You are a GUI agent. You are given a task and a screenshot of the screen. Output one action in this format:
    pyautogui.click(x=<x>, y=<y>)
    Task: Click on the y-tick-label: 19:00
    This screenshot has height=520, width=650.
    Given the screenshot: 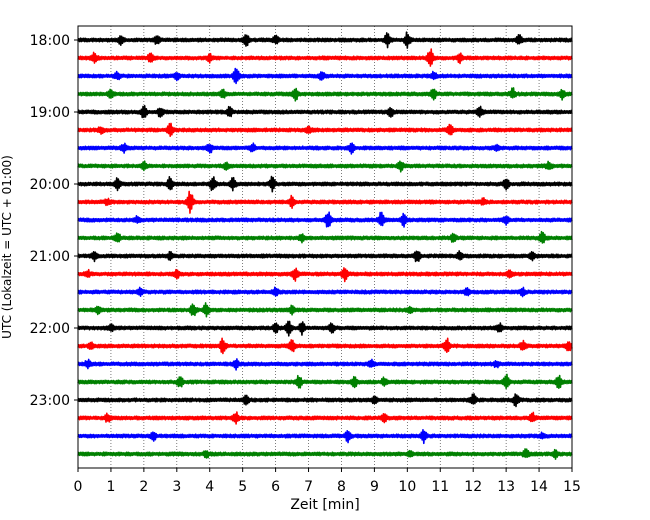 What is the action you would take?
    pyautogui.click(x=50, y=113)
    